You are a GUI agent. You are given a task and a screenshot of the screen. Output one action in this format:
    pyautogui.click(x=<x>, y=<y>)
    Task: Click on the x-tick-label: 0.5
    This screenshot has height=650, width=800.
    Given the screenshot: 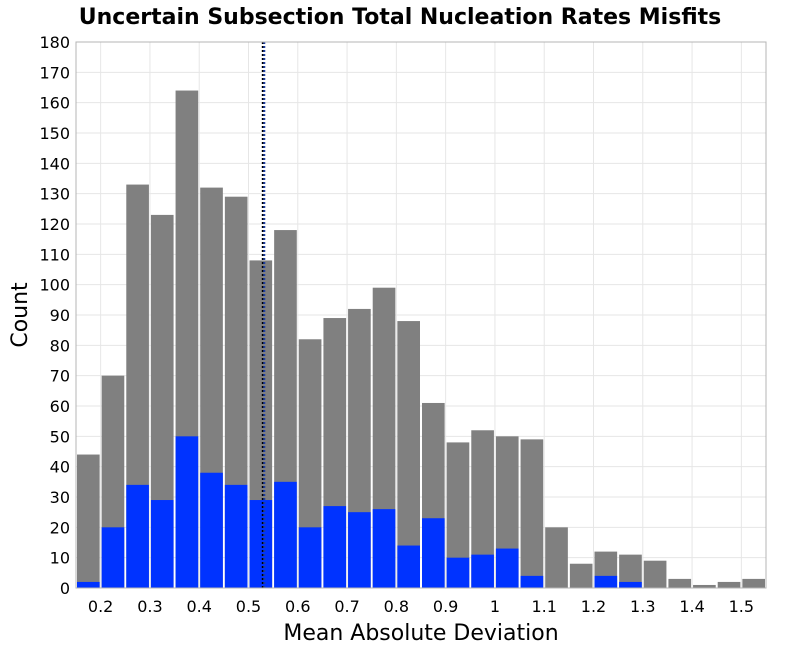 What is the action you would take?
    pyautogui.click(x=248, y=606)
    